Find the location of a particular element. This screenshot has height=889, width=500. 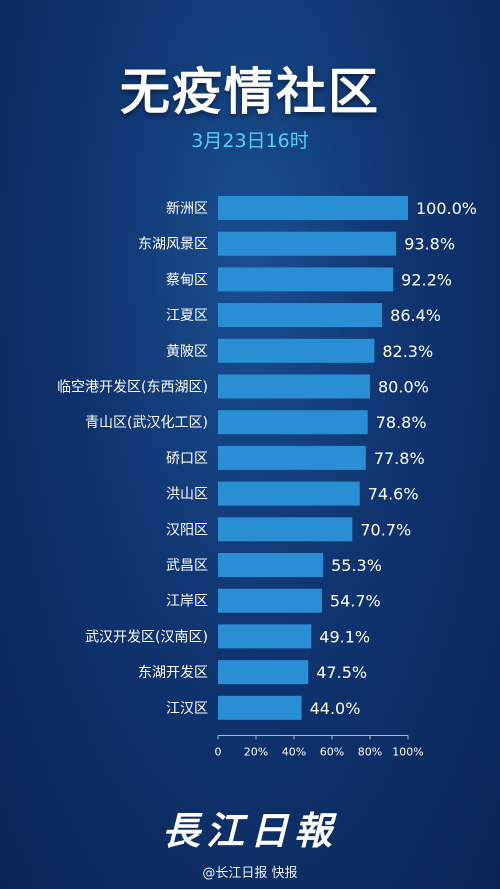

category-label: 东湖风景区 is located at coordinates (173, 245).